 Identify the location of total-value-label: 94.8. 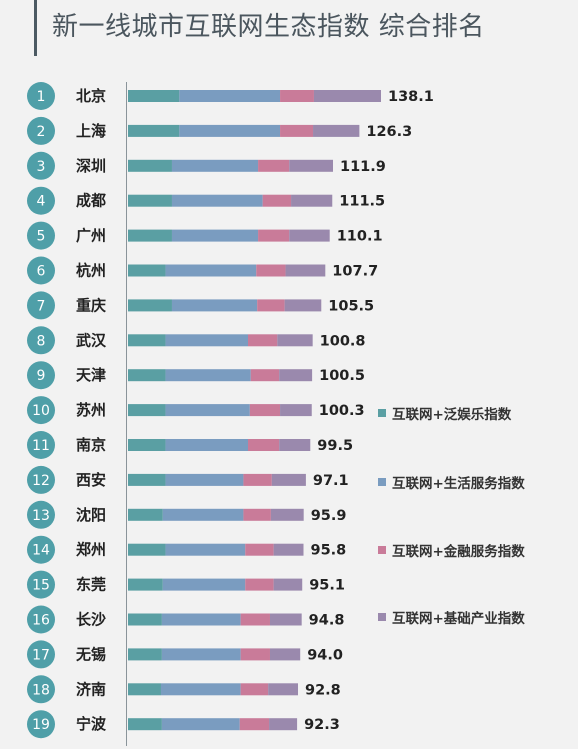
(327, 621).